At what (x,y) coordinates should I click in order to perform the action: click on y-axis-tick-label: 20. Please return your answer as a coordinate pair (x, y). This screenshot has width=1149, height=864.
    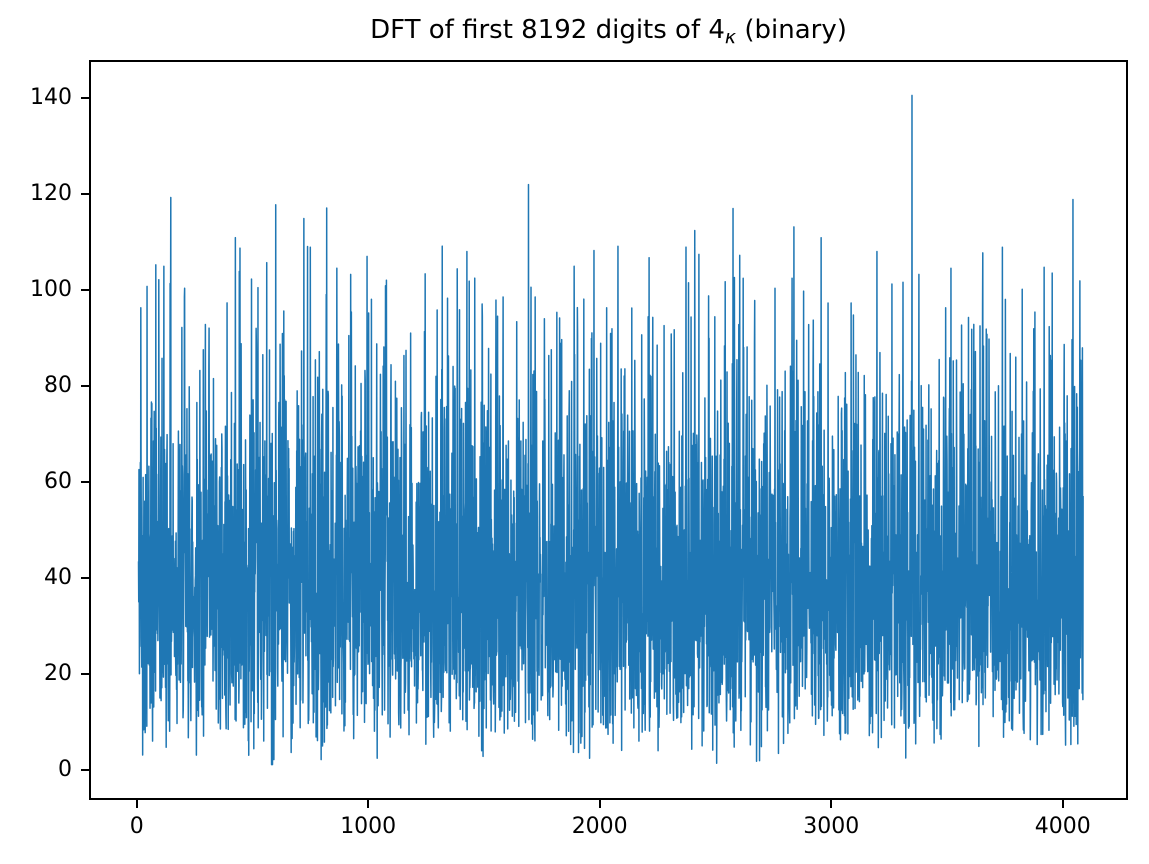
    Looking at the image, I should click on (58, 674).